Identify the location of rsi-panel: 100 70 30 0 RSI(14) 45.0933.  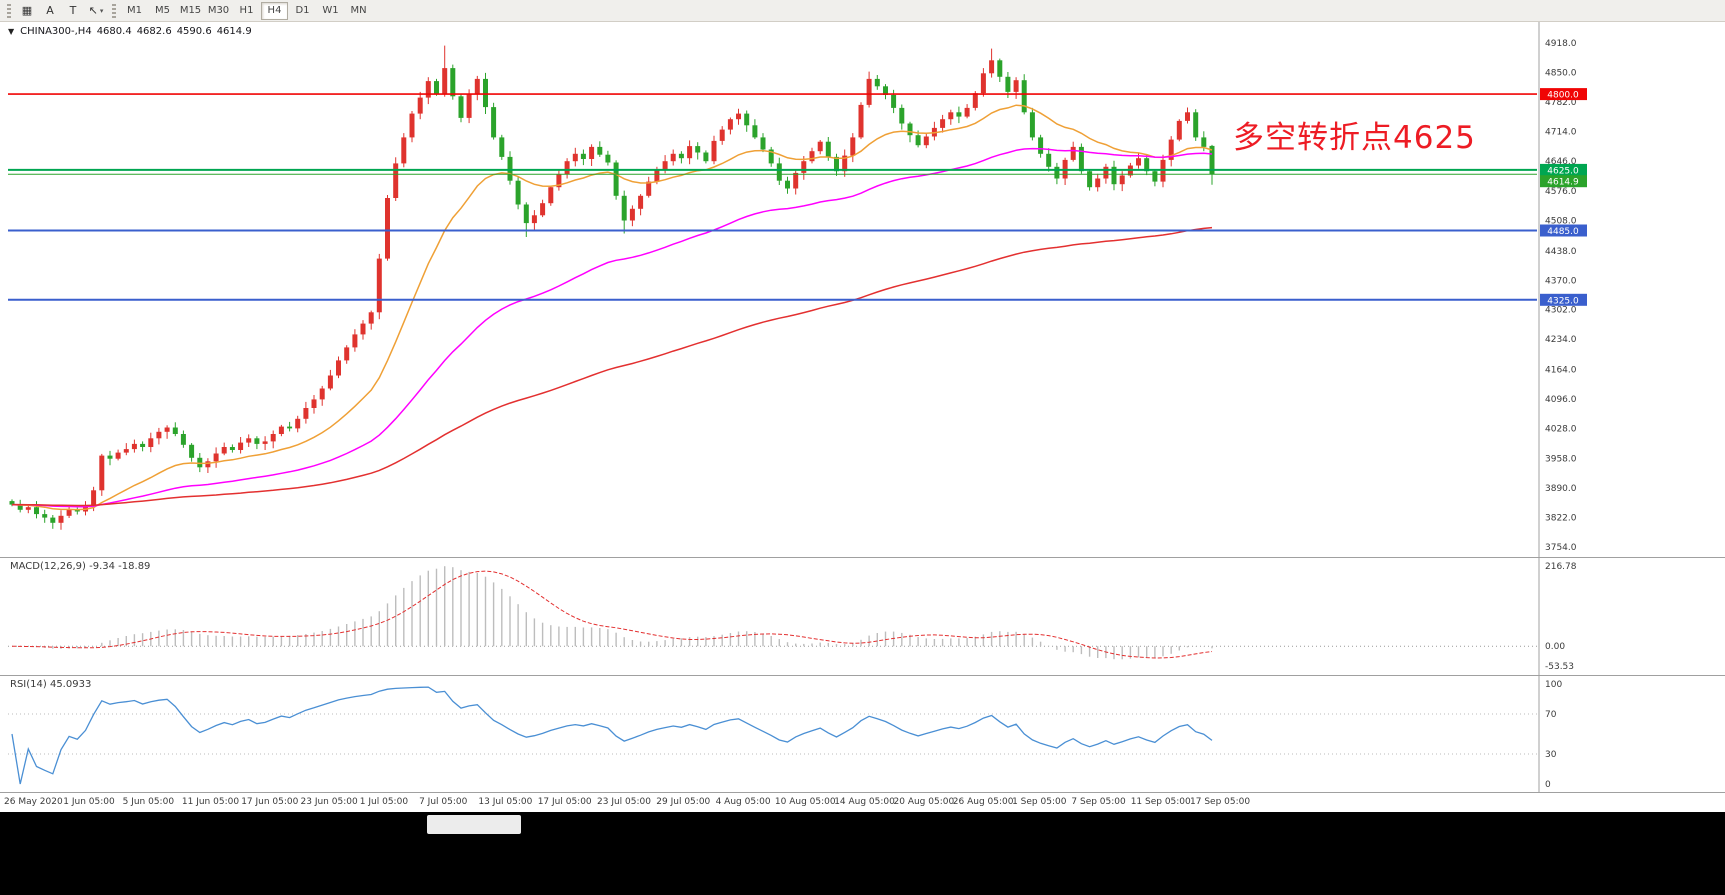
(862, 733).